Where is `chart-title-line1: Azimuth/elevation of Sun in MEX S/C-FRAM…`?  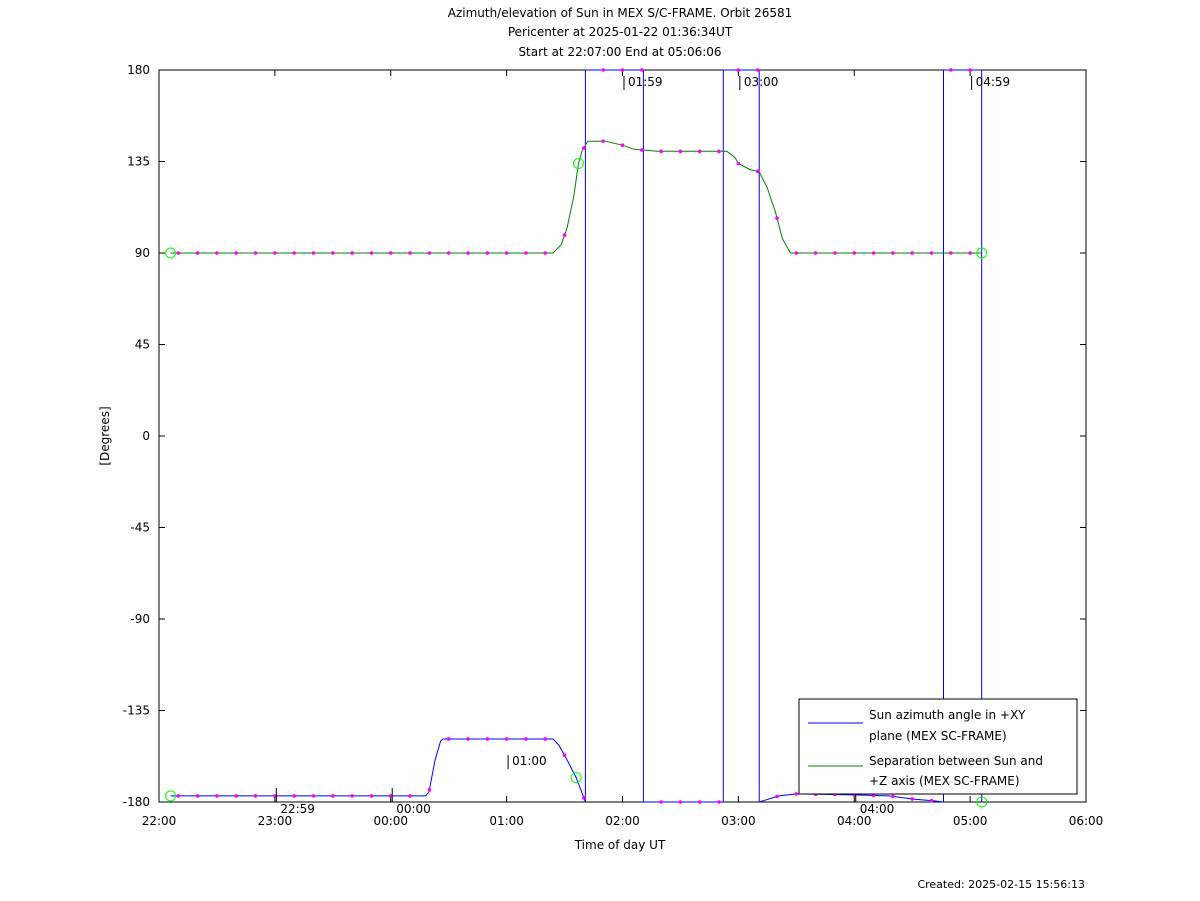 chart-title-line1: Azimuth/elevation of Sun in MEX S/C-FRAM… is located at coordinates (620, 13).